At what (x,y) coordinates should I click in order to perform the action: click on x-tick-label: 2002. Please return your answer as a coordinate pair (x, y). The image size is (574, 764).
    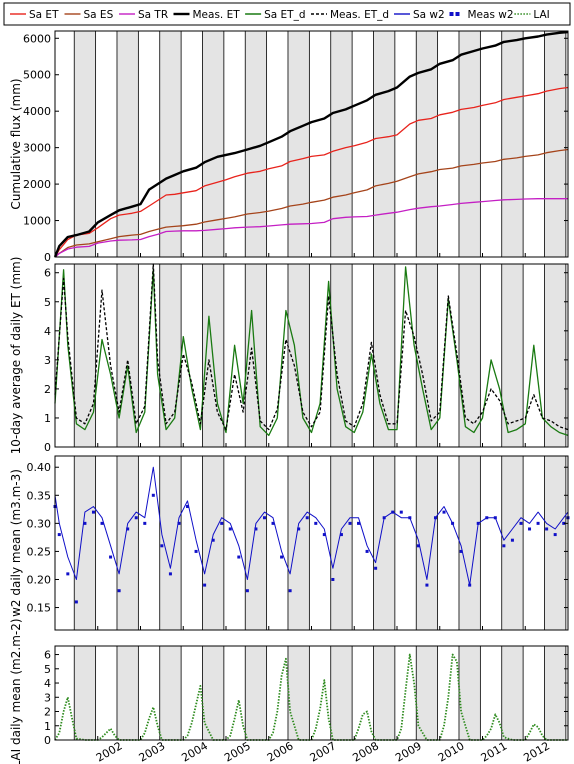
    Looking at the image, I should click on (109, 751).